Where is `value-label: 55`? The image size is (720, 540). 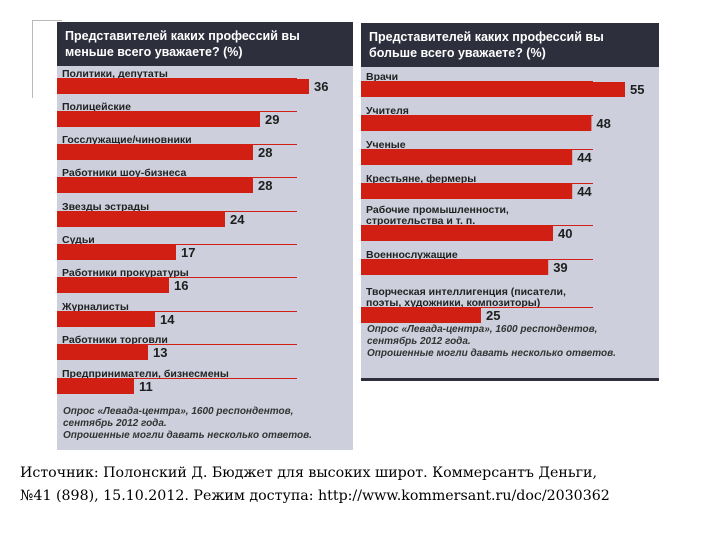
value-label: 55 is located at coordinates (637, 89).